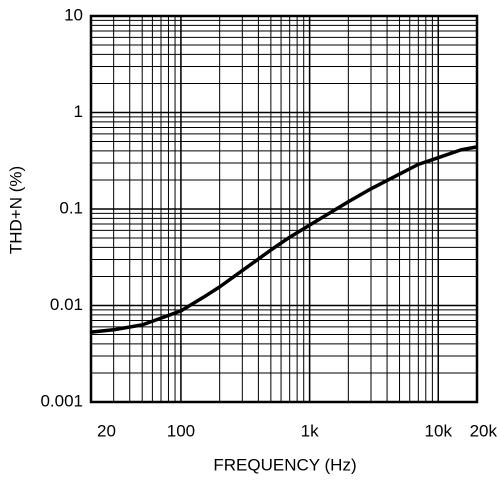 The image size is (497, 480). What do you see at coordinates (78, 111) in the screenshot?
I see `y-tick-label: 1` at bounding box center [78, 111].